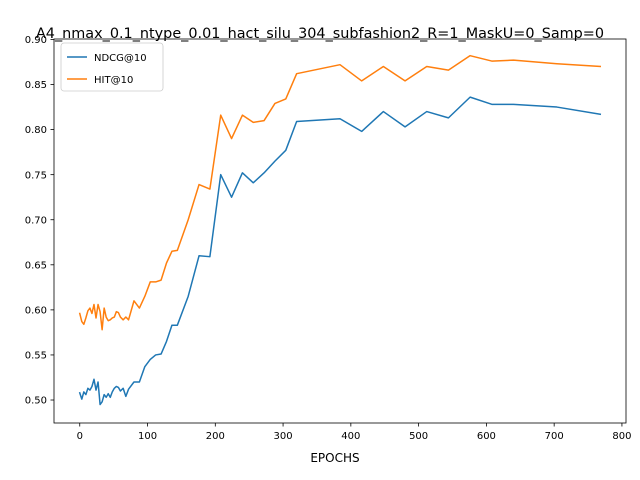 The image size is (640, 480). I want to click on x-tick-label: 500, so click(418, 436).